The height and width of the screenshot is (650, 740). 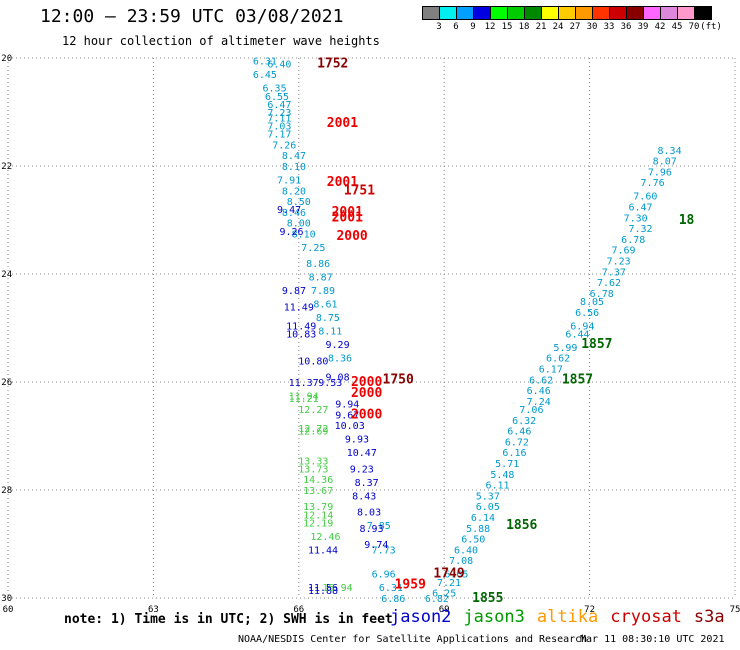 What do you see at coordinates (294, 291) in the screenshot?
I see `wave-height-point: 9.87` at bounding box center [294, 291].